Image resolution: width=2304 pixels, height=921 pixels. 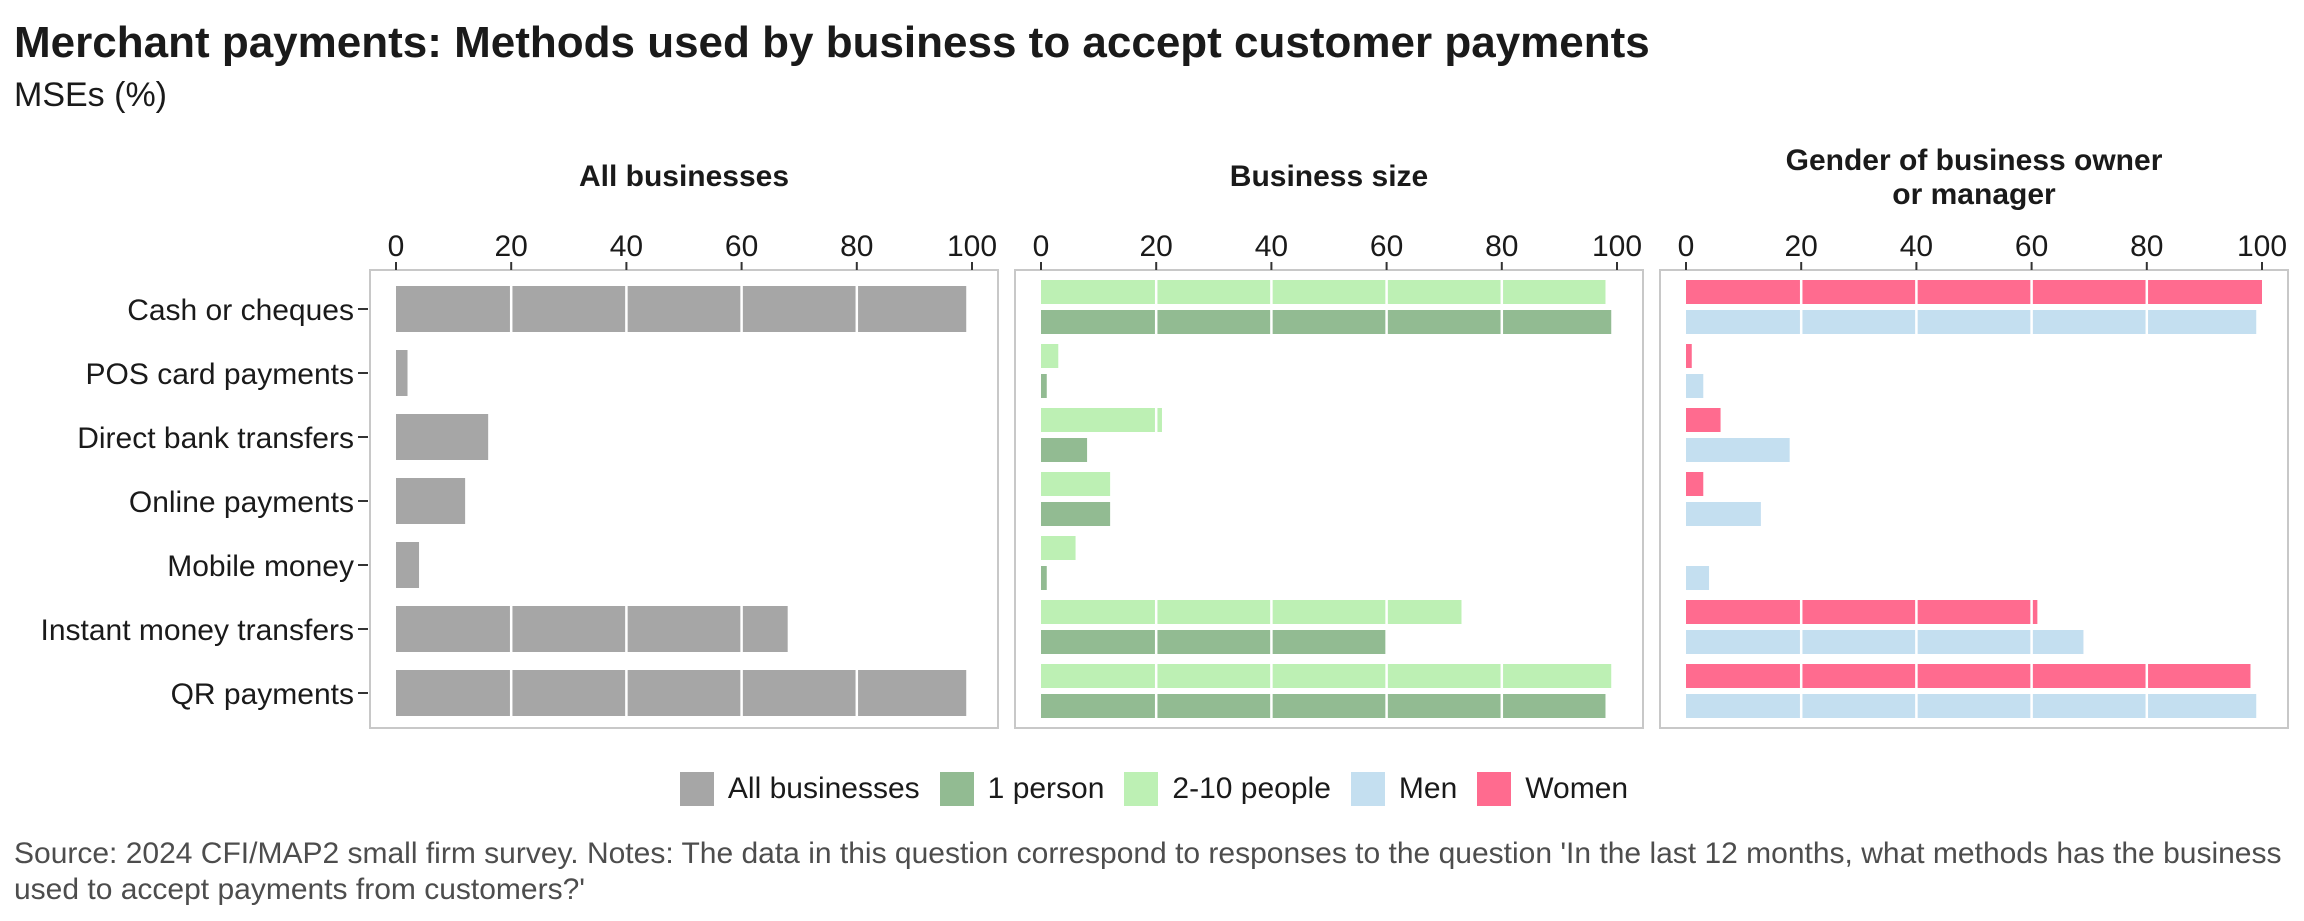 What do you see at coordinates (1329, 176) in the screenshot?
I see `panel-title: Business size` at bounding box center [1329, 176].